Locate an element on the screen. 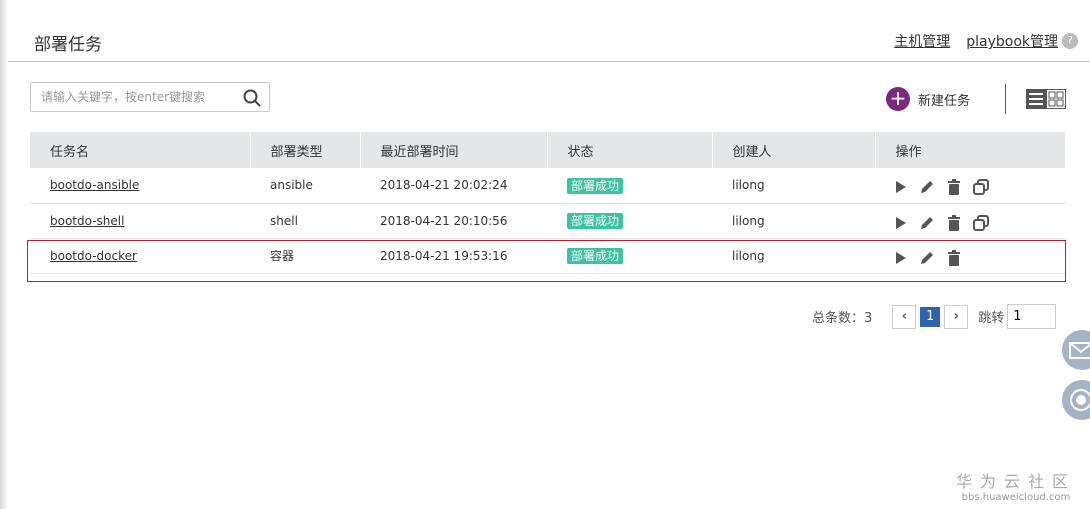 The image size is (1090, 509). task-name-link: bootdo-shell is located at coordinates (87, 220).